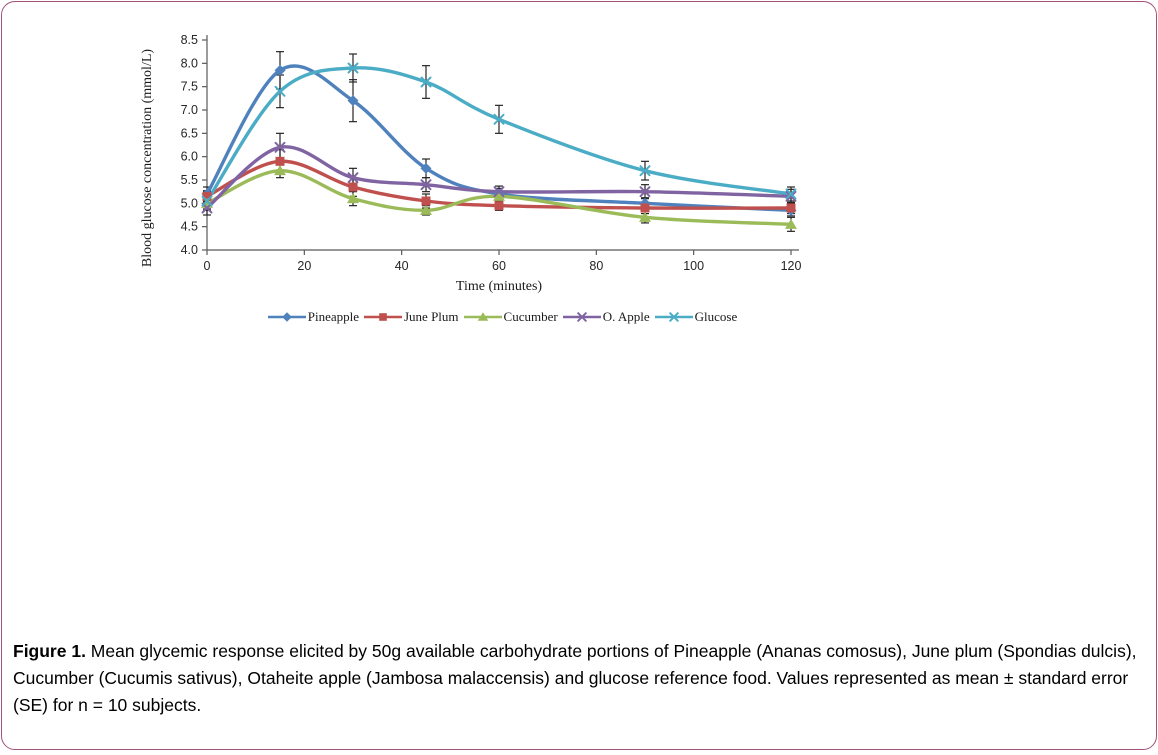 Image resolution: width=1158 pixels, height=755 pixels. Describe the element at coordinates (383, 317) in the screenshot. I see `june-plum-marker-icon` at that location.